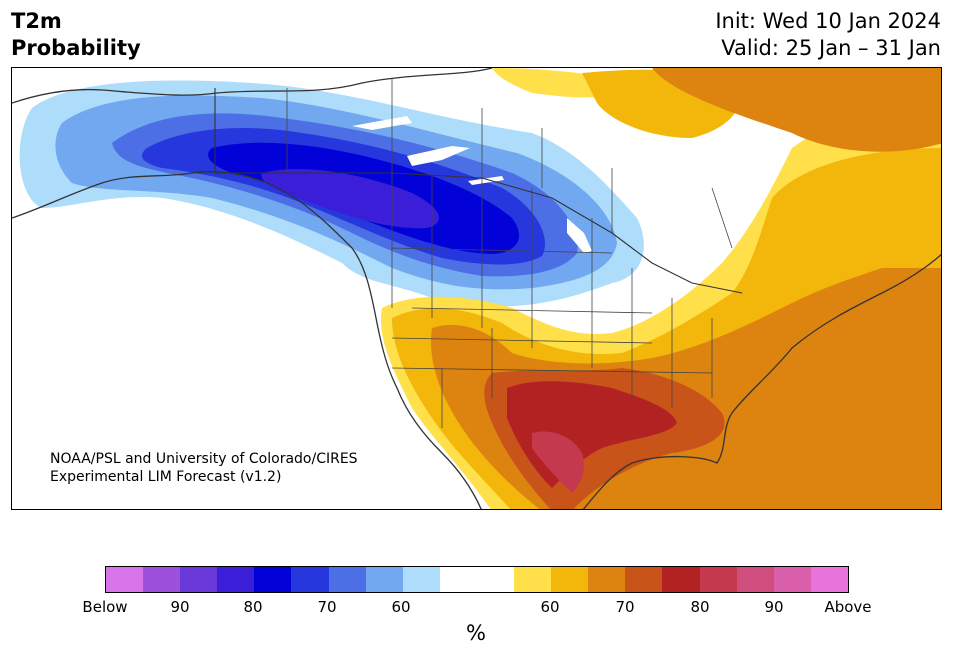  Describe the element at coordinates (165, 477) in the screenshot. I see `credit-line-2: Experimental LIM Forecast (v1.2)` at that location.